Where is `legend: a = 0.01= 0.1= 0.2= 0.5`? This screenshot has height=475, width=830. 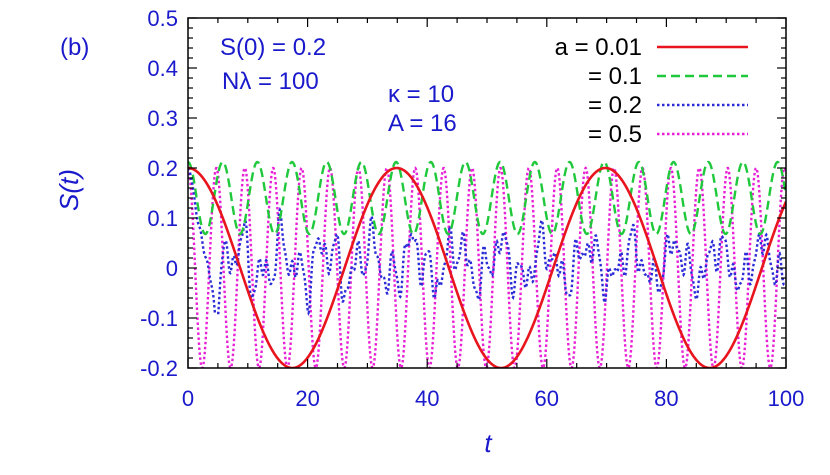 legend: a = 0.01= 0.1= 0.2= 0.5 is located at coordinates (651, 91).